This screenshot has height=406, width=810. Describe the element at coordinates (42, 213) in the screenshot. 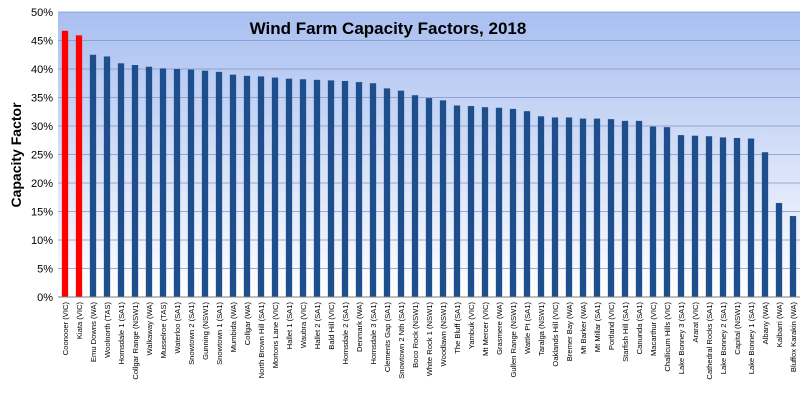

I see `y-tick-label: 15%` at that location.